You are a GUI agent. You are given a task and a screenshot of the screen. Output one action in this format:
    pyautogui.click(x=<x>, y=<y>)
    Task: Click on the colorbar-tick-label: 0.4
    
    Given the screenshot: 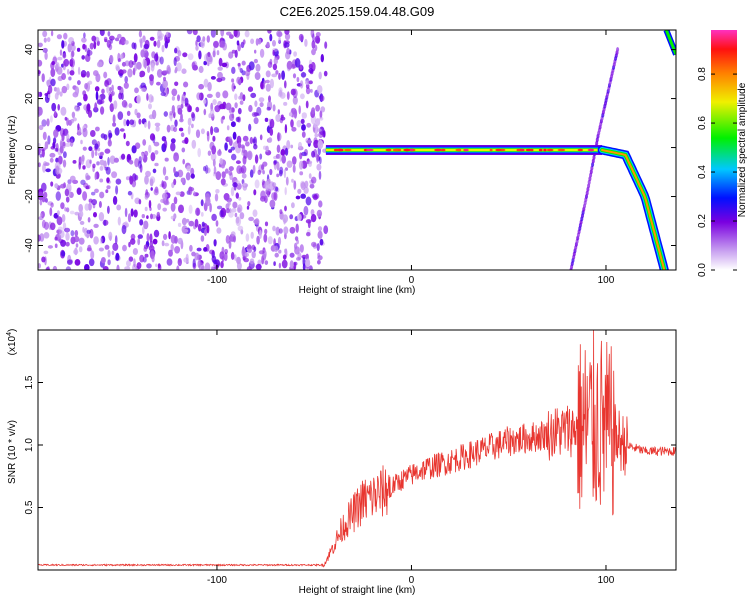 What is the action you would take?
    pyautogui.click(x=702, y=172)
    